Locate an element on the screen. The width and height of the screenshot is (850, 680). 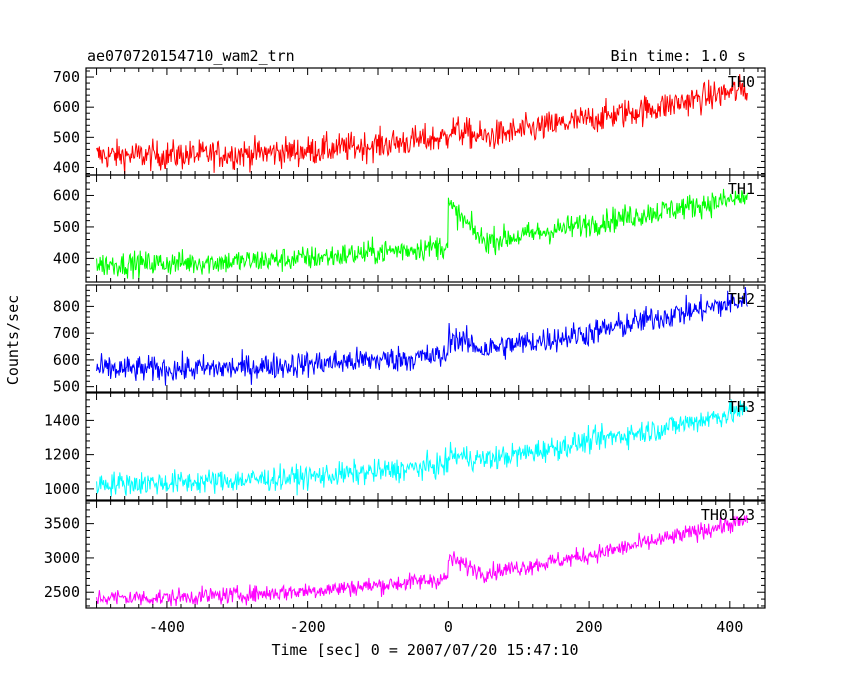
x-tick-label: -400 is located at coordinates (167, 627).